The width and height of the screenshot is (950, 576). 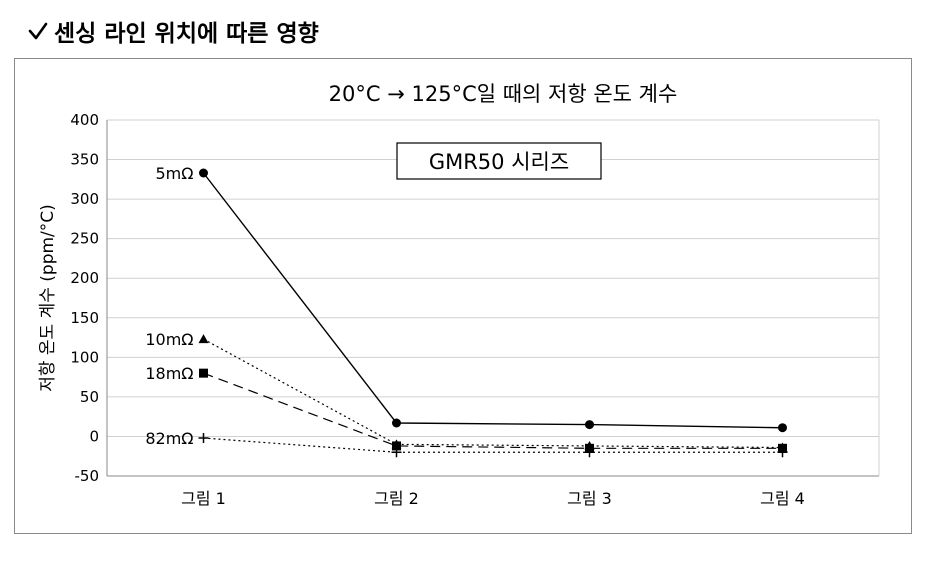 What do you see at coordinates (94, 436) in the screenshot?
I see `y-tick-label: 0` at bounding box center [94, 436].